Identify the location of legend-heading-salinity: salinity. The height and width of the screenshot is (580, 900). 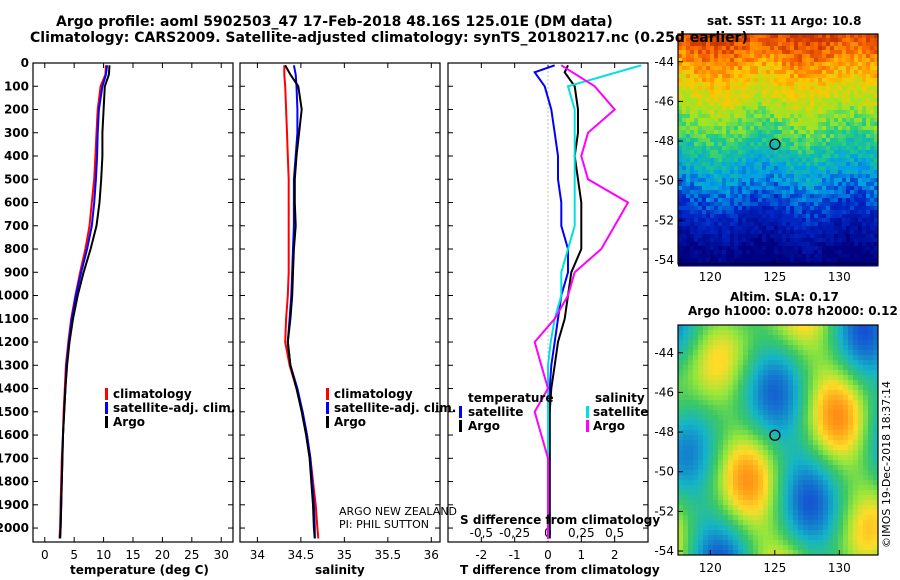
(620, 398).